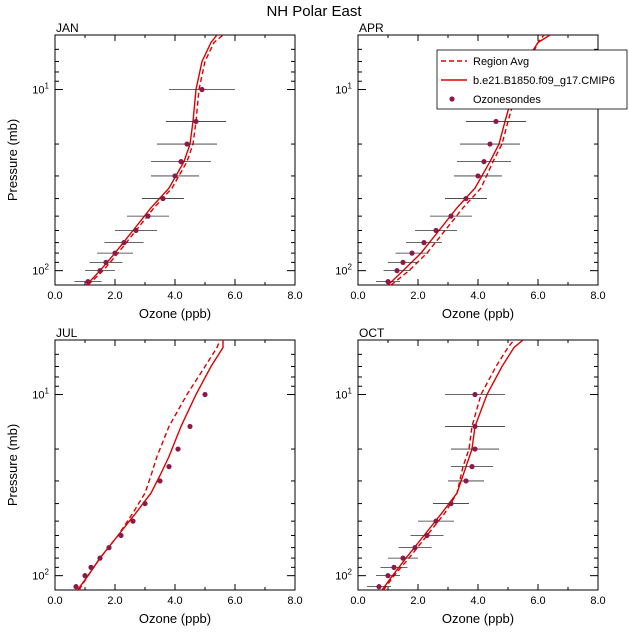 This screenshot has height=638, width=629. What do you see at coordinates (371, 28) in the screenshot?
I see `panel-title: APR` at bounding box center [371, 28].